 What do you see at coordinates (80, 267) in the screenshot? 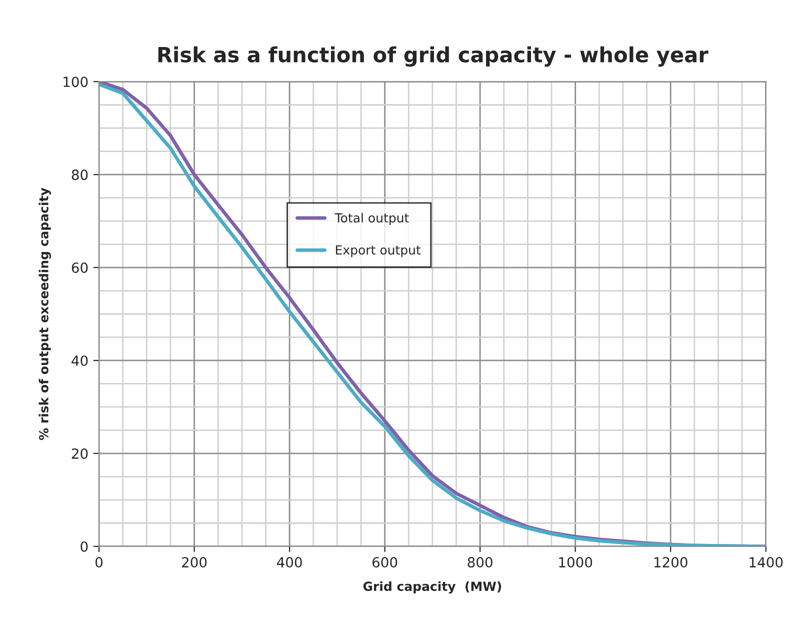
I see `y-tick-label: 60` at bounding box center [80, 267].